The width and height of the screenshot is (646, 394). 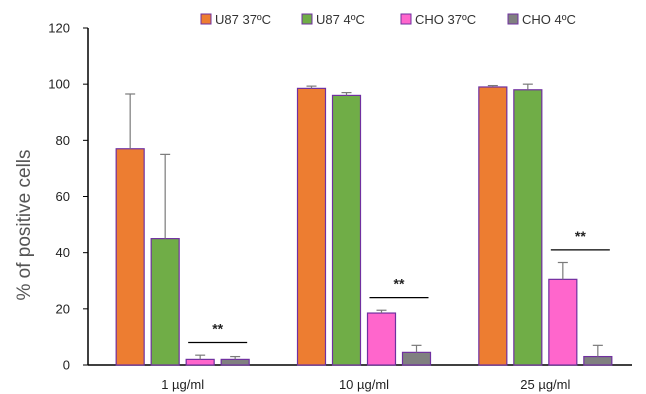 I want to click on legend-label: U87 4ºC, so click(x=340, y=19).